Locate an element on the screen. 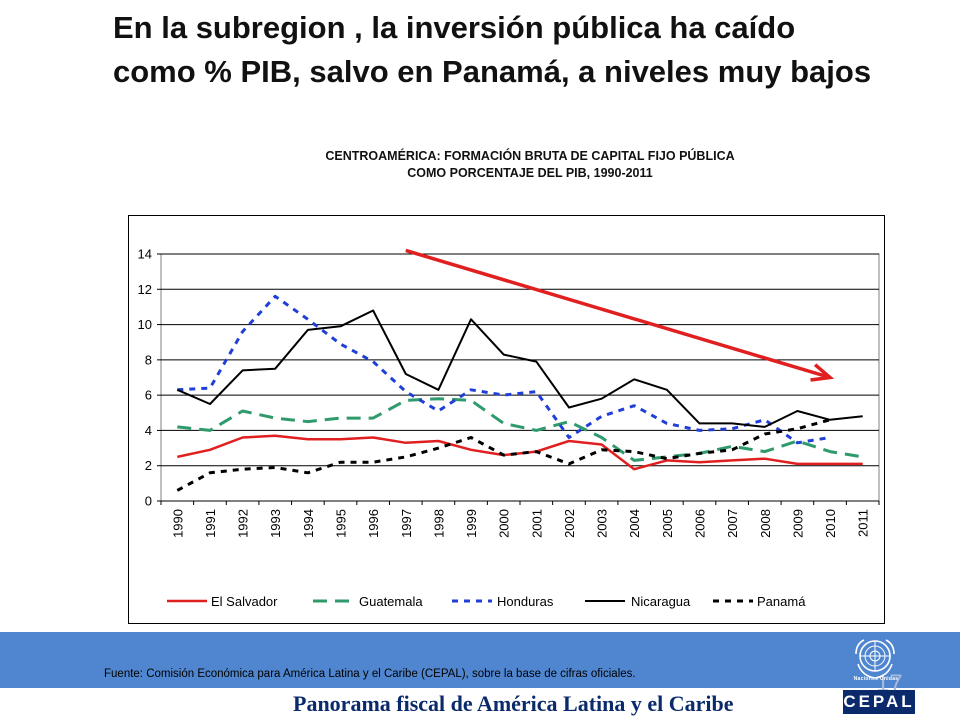 The height and width of the screenshot is (720, 960). x-tick-label: 2009 is located at coordinates (797, 523).